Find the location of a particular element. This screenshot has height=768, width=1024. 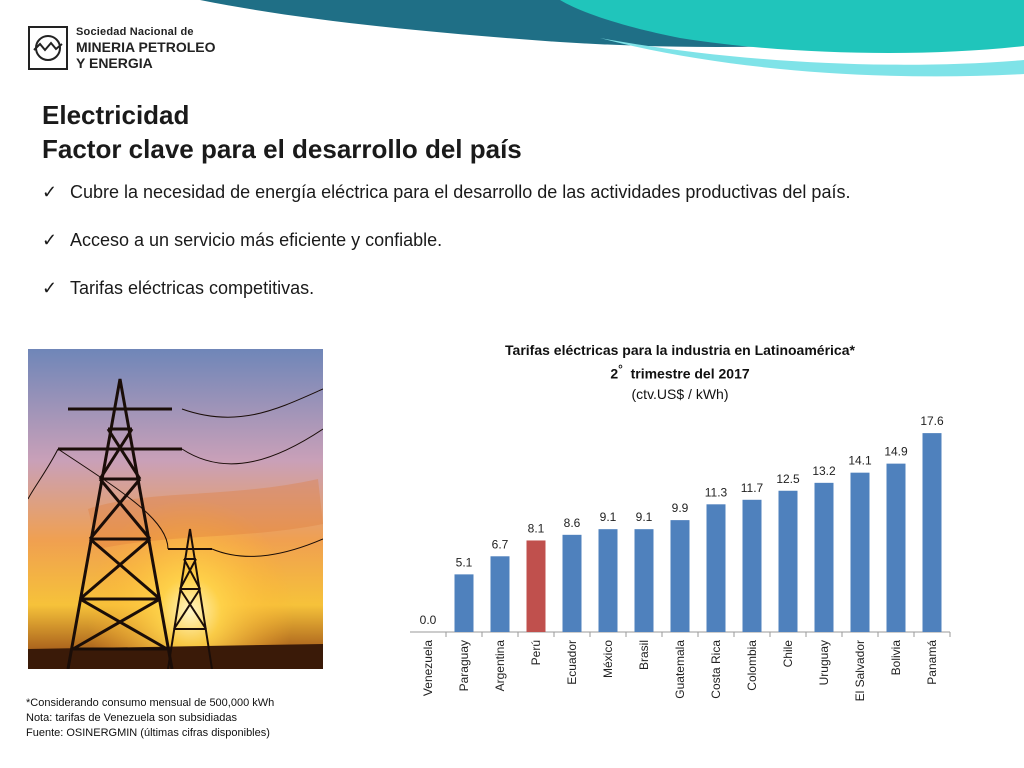

data-label: 6.7 is located at coordinates (500, 544).